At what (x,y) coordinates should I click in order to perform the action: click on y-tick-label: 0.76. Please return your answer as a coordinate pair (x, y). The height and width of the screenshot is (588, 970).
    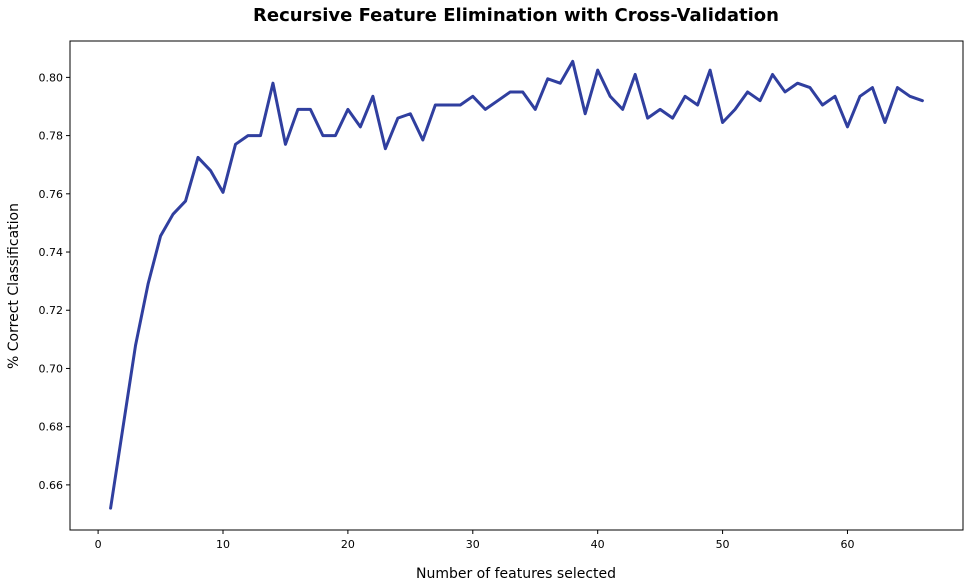
    Looking at the image, I should click on (51, 194).